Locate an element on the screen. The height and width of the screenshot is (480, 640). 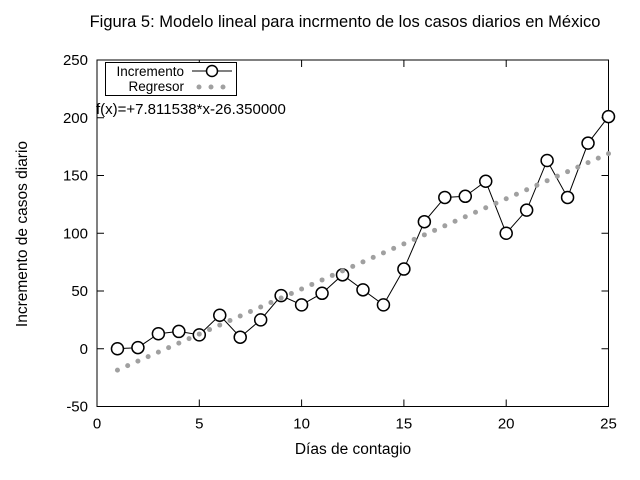
regresor-dots-icon is located at coordinates (211, 87).